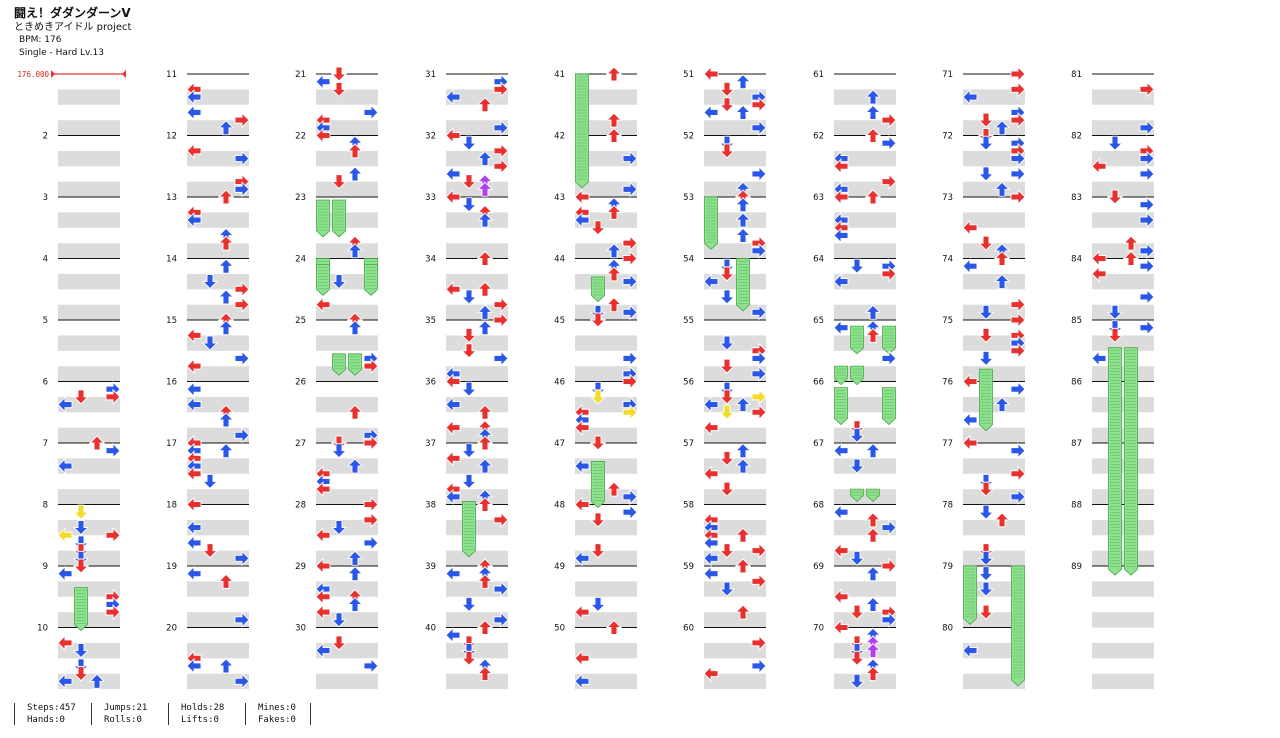 Image resolution: width=1280 pixels, height=738 pixels. What do you see at coordinates (45, 321) in the screenshot?
I see `measure-number: 5` at bounding box center [45, 321].